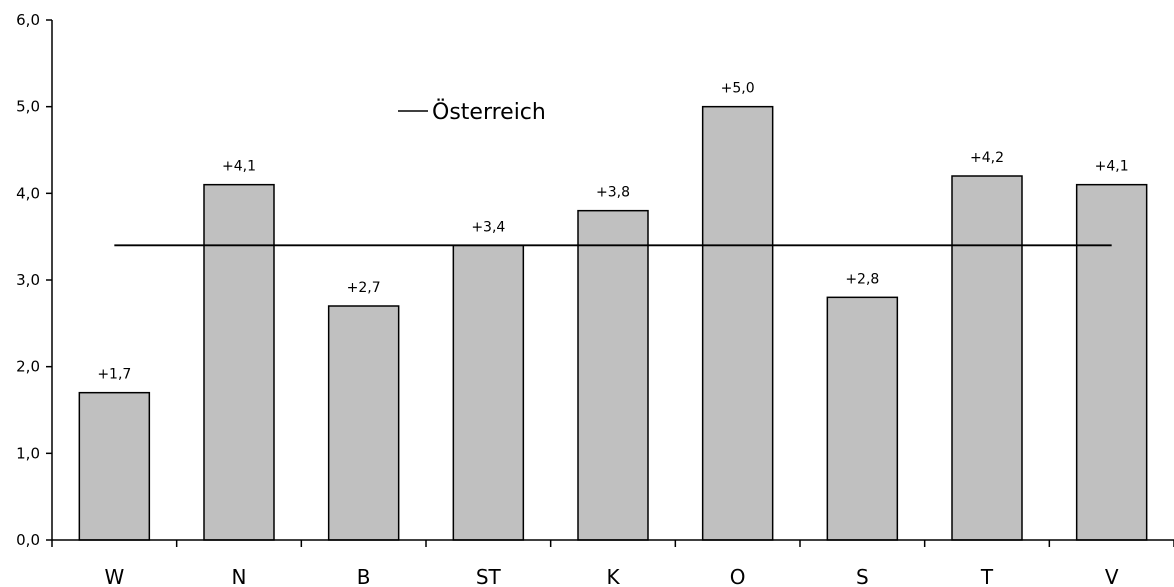 The image size is (1174, 587). I want to click on data-label-o: +5,0, so click(738, 89).